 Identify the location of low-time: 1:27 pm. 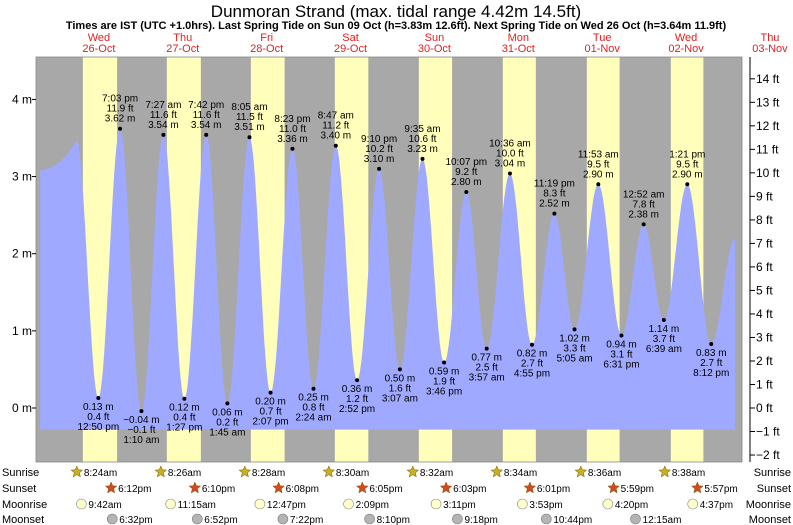
(184, 428).